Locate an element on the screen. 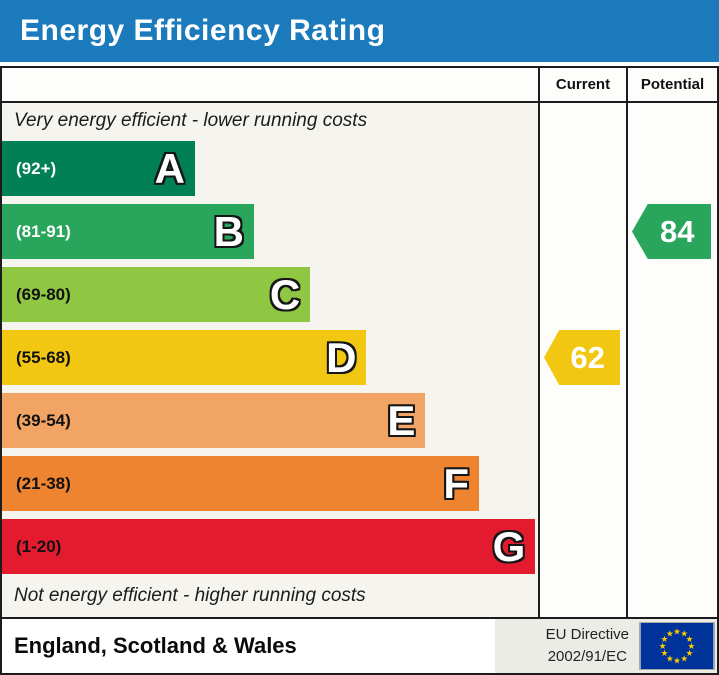 The image size is (719, 675). band-row: (69-80) C is located at coordinates (270, 294).